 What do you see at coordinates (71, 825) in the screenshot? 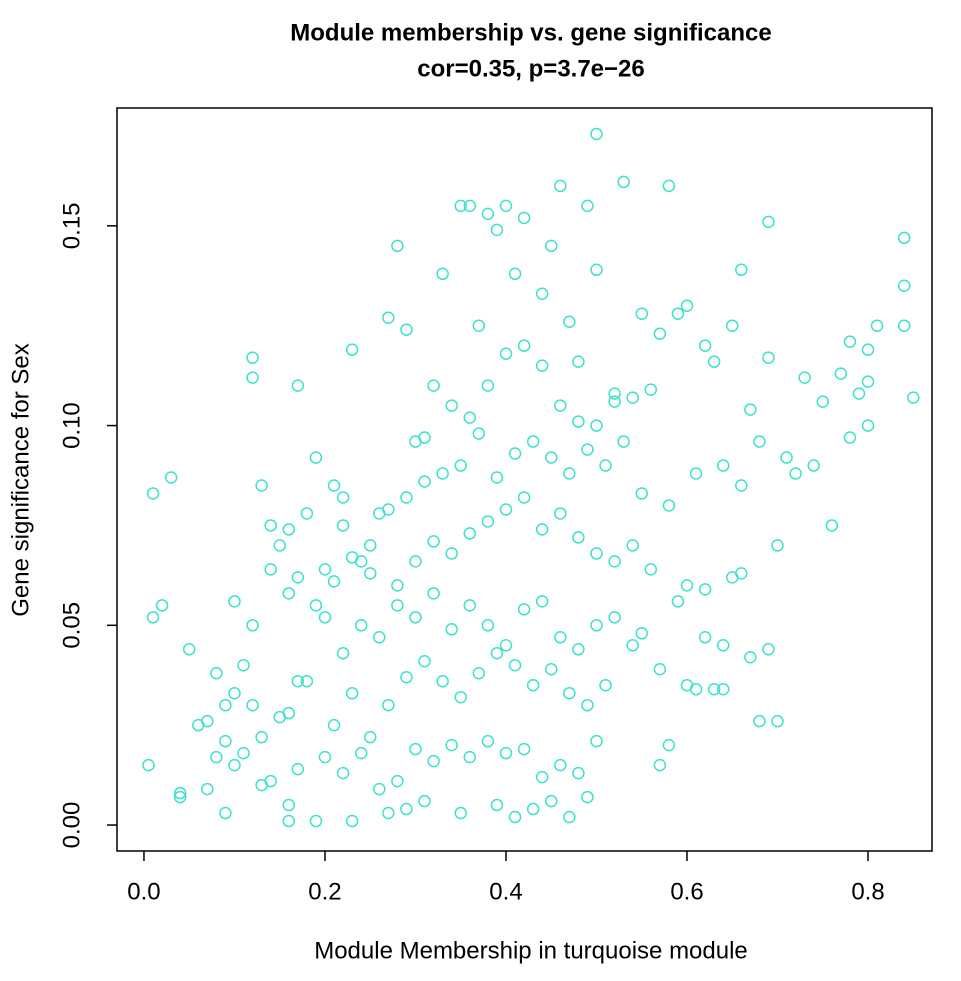
I see `y-tick-label: 0.00` at bounding box center [71, 825].